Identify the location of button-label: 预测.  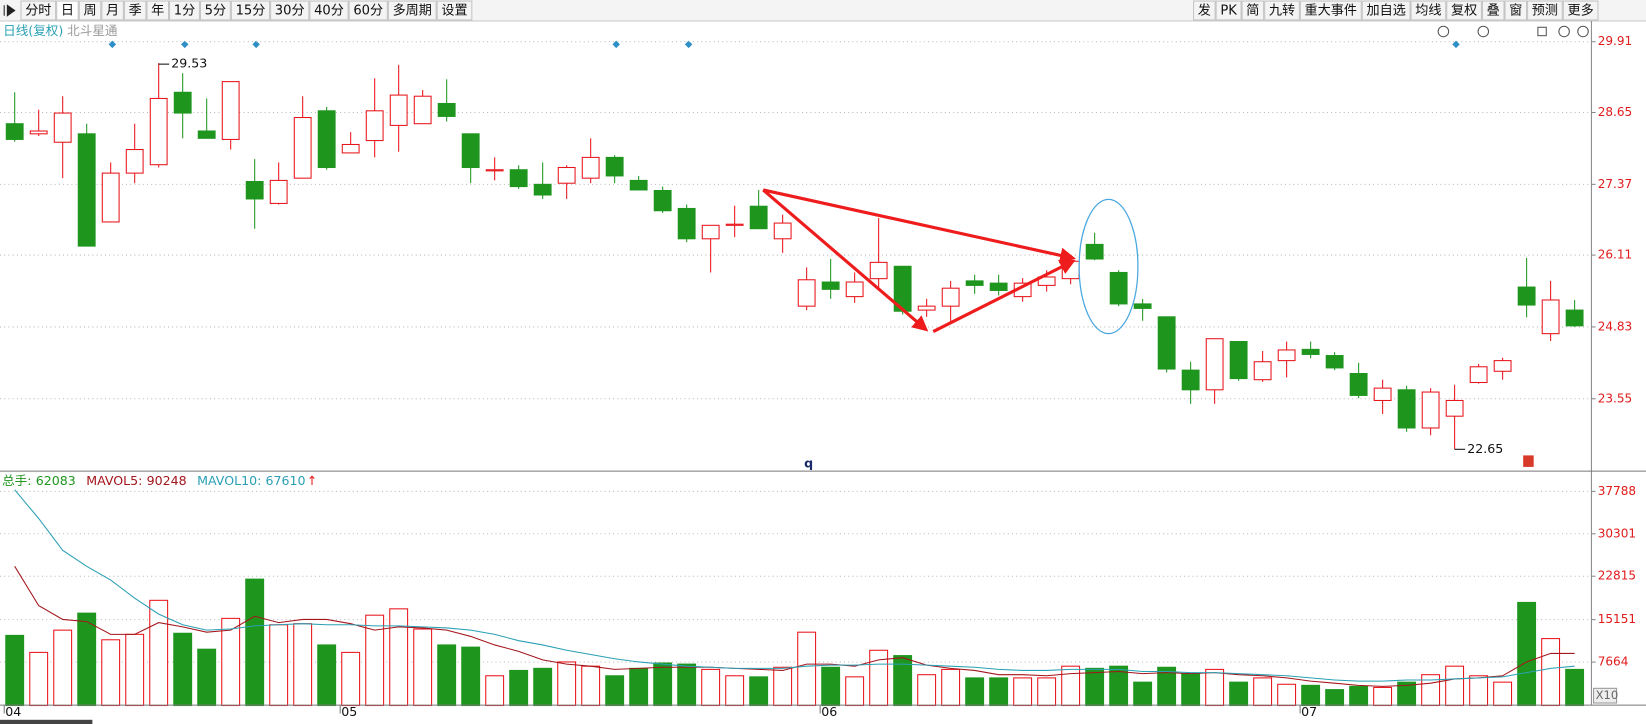
(1545, 11).